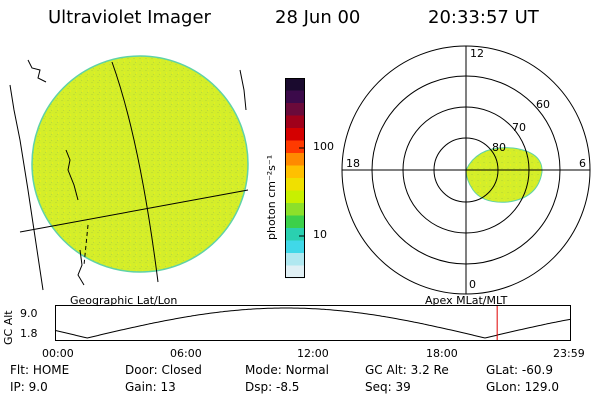 The image size is (600, 400). I want to click on colorbar, so click(295, 178).